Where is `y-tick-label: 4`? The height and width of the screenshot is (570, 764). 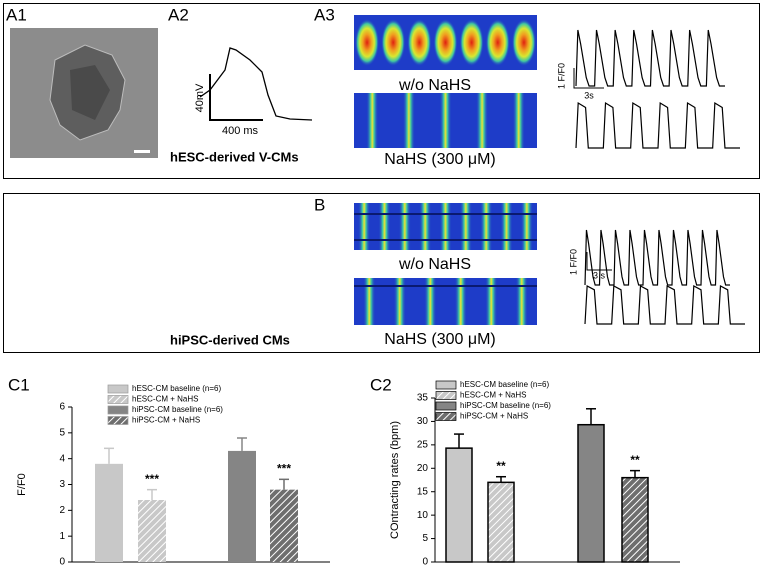
y-tick-label: 4 is located at coordinates (62, 458).